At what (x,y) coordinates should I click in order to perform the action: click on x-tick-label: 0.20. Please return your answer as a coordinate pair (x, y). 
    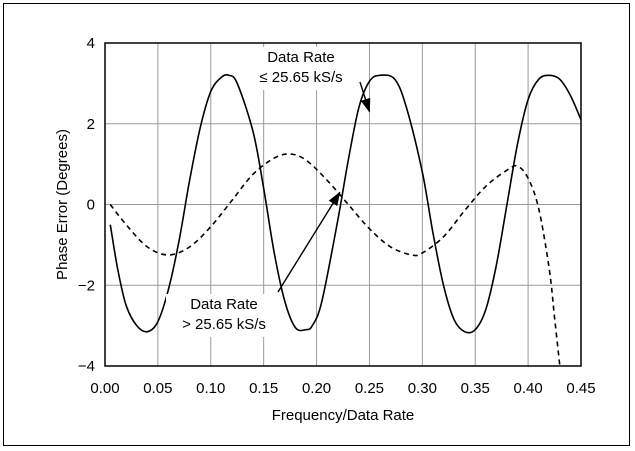
    Looking at the image, I should click on (316, 388).